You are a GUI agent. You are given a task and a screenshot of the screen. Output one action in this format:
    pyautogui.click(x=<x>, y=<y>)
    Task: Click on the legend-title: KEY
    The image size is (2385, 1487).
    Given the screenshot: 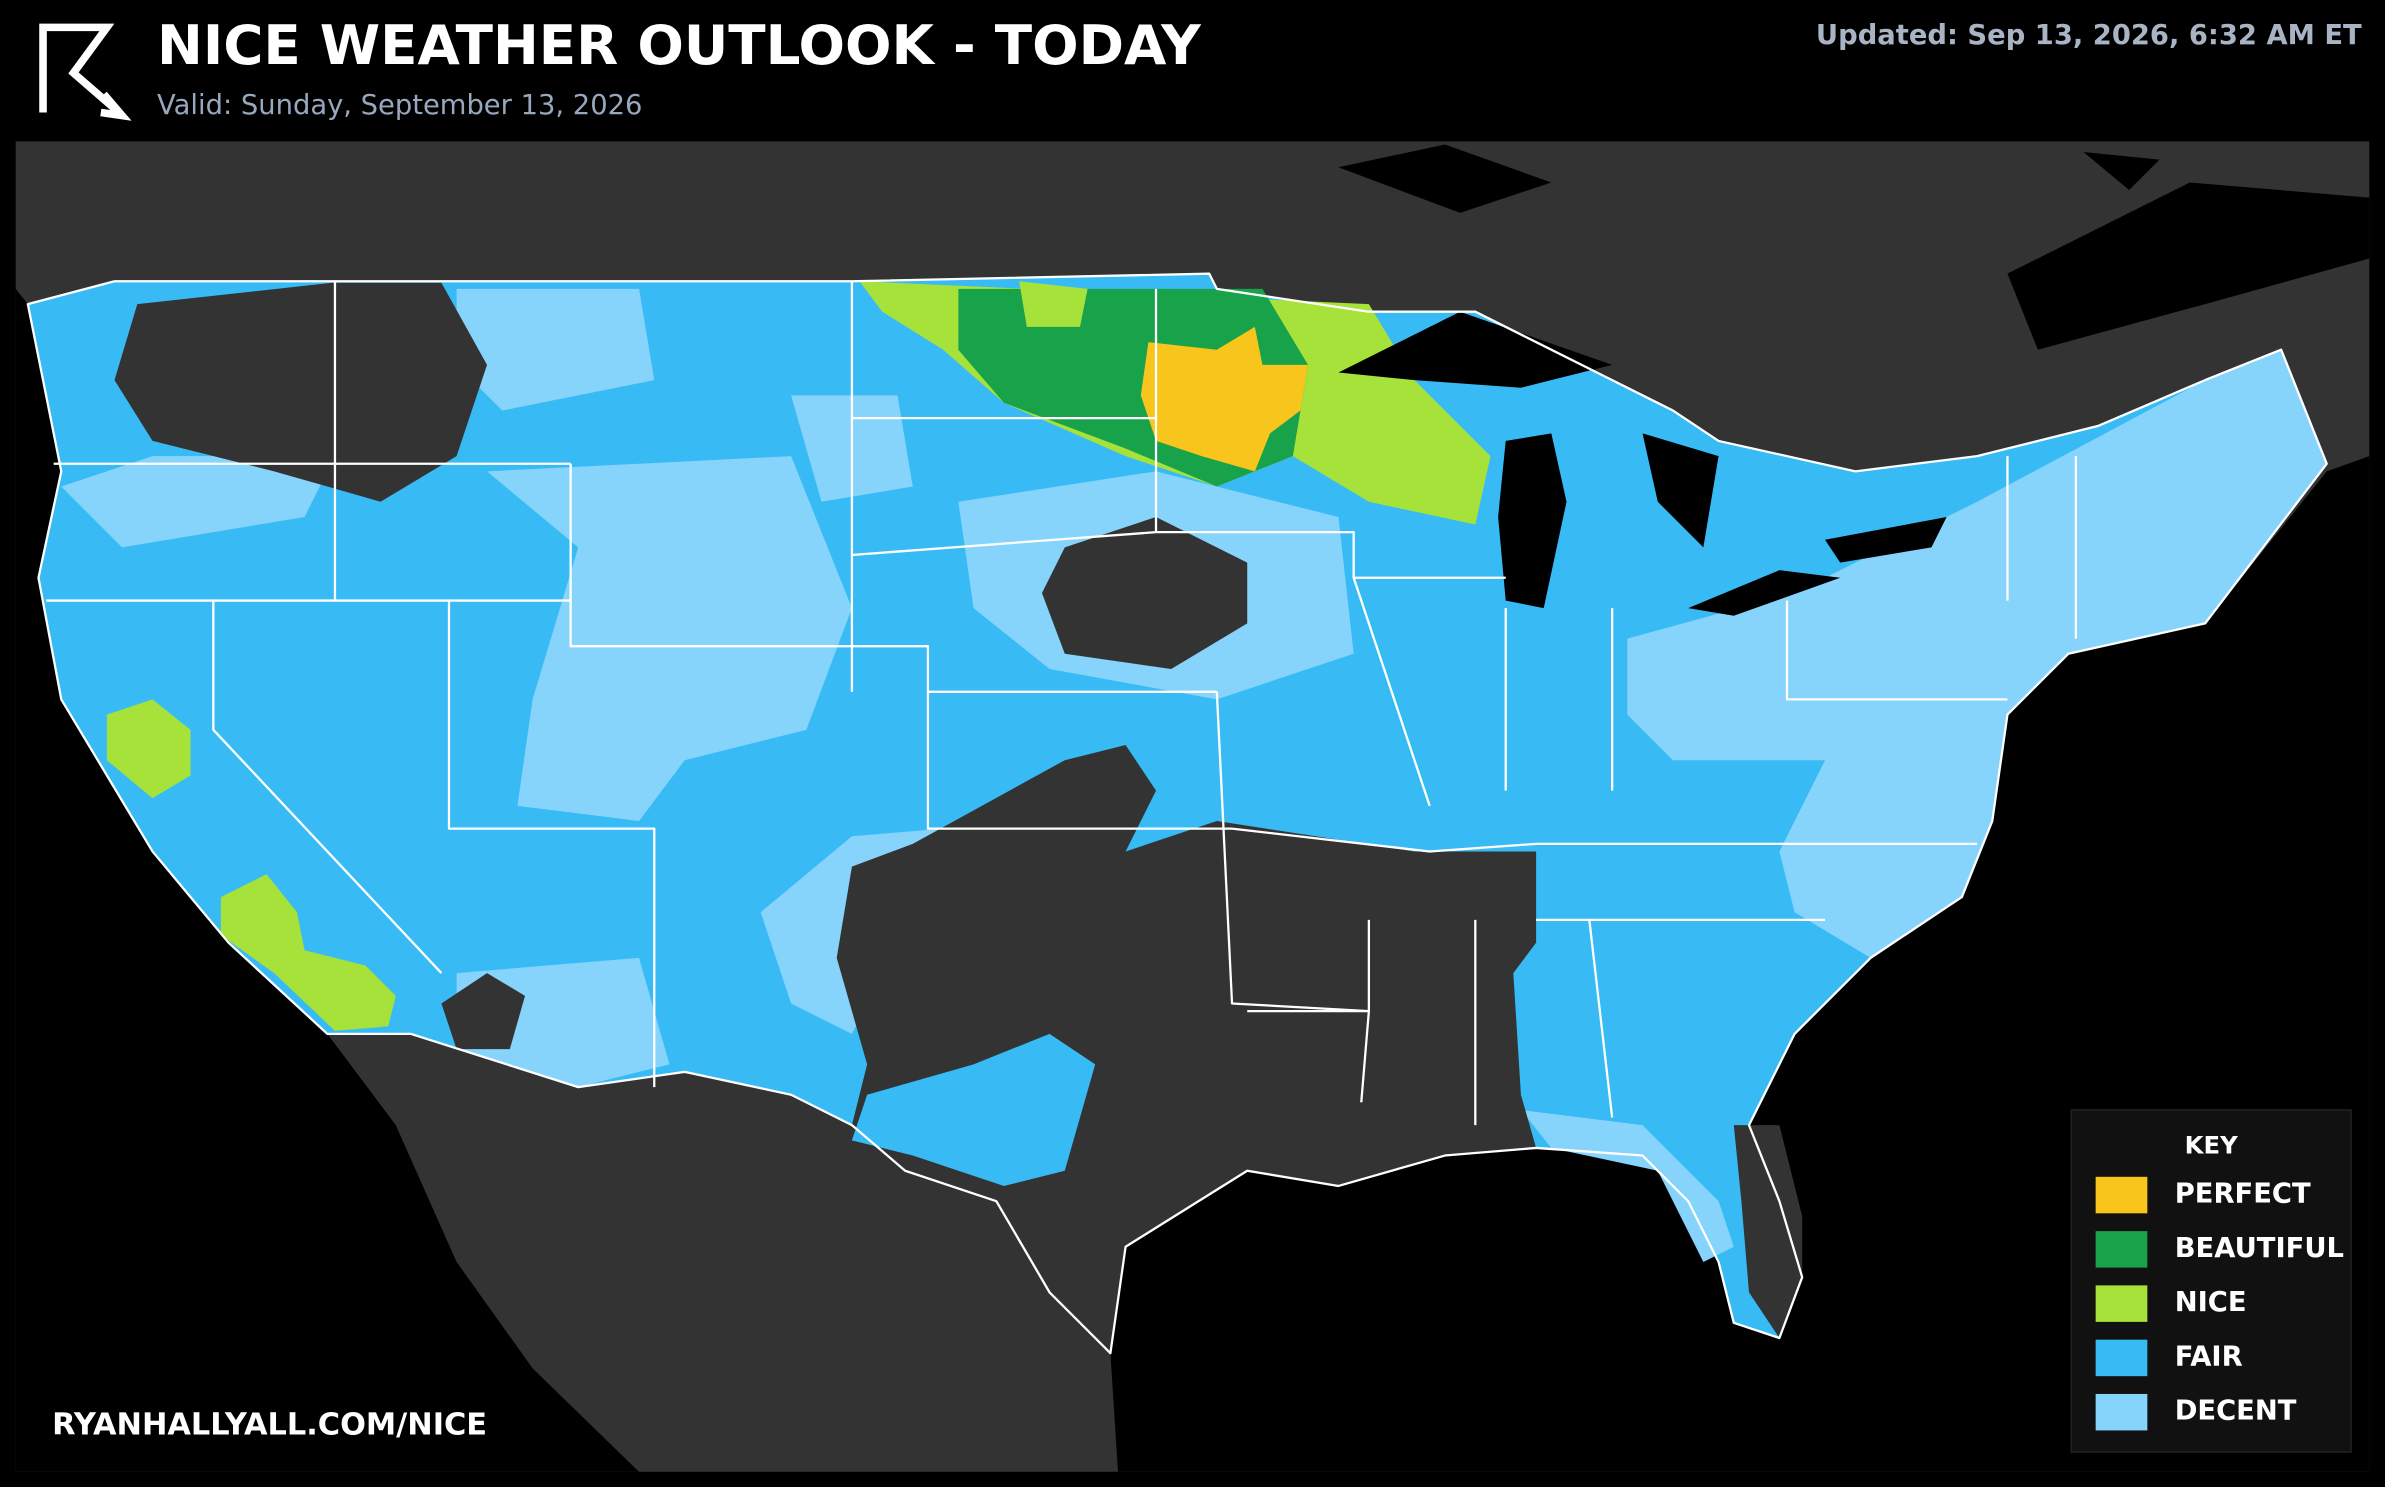 What is the action you would take?
    pyautogui.click(x=2211, y=1144)
    